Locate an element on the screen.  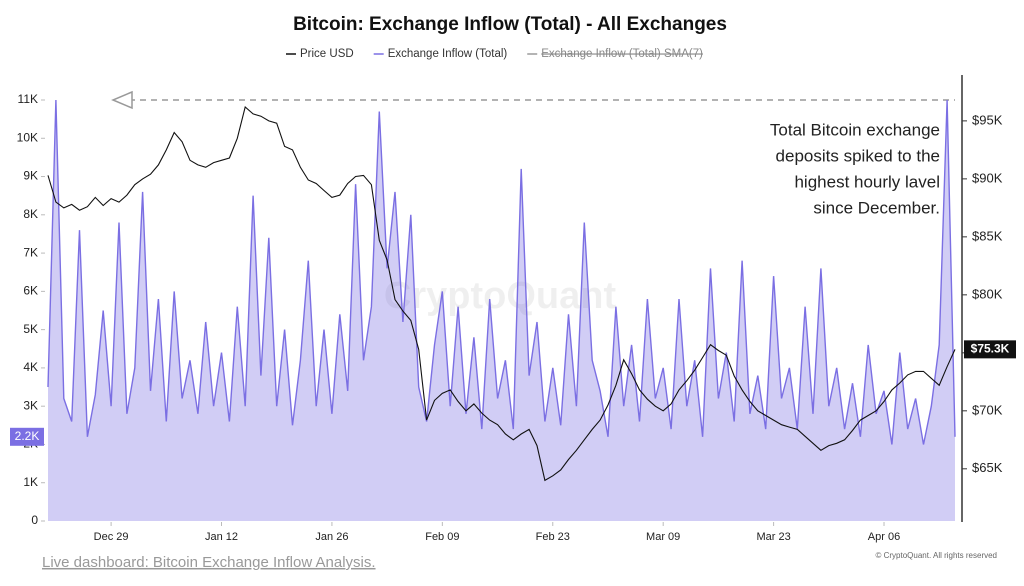
annotation-line: Total Bitcoin exchange is located at coordinates (855, 129).